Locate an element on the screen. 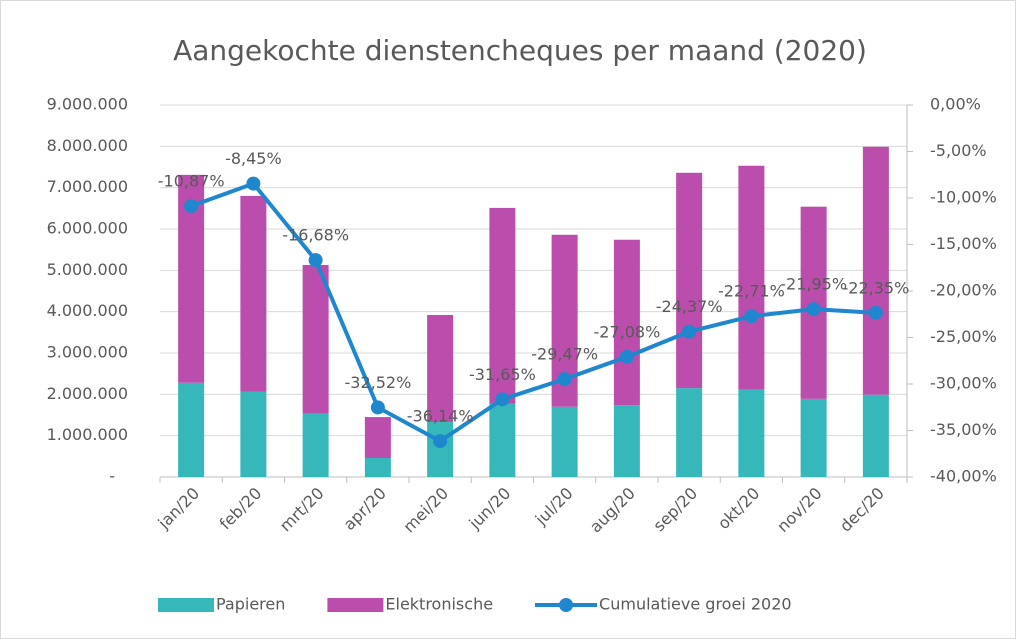  data-label: -22,71% is located at coordinates (751, 291).